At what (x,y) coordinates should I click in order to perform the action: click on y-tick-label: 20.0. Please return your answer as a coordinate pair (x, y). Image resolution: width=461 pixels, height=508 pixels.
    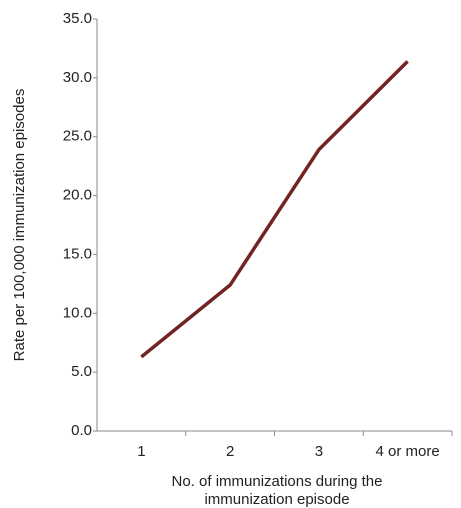
    Looking at the image, I should click on (77, 195).